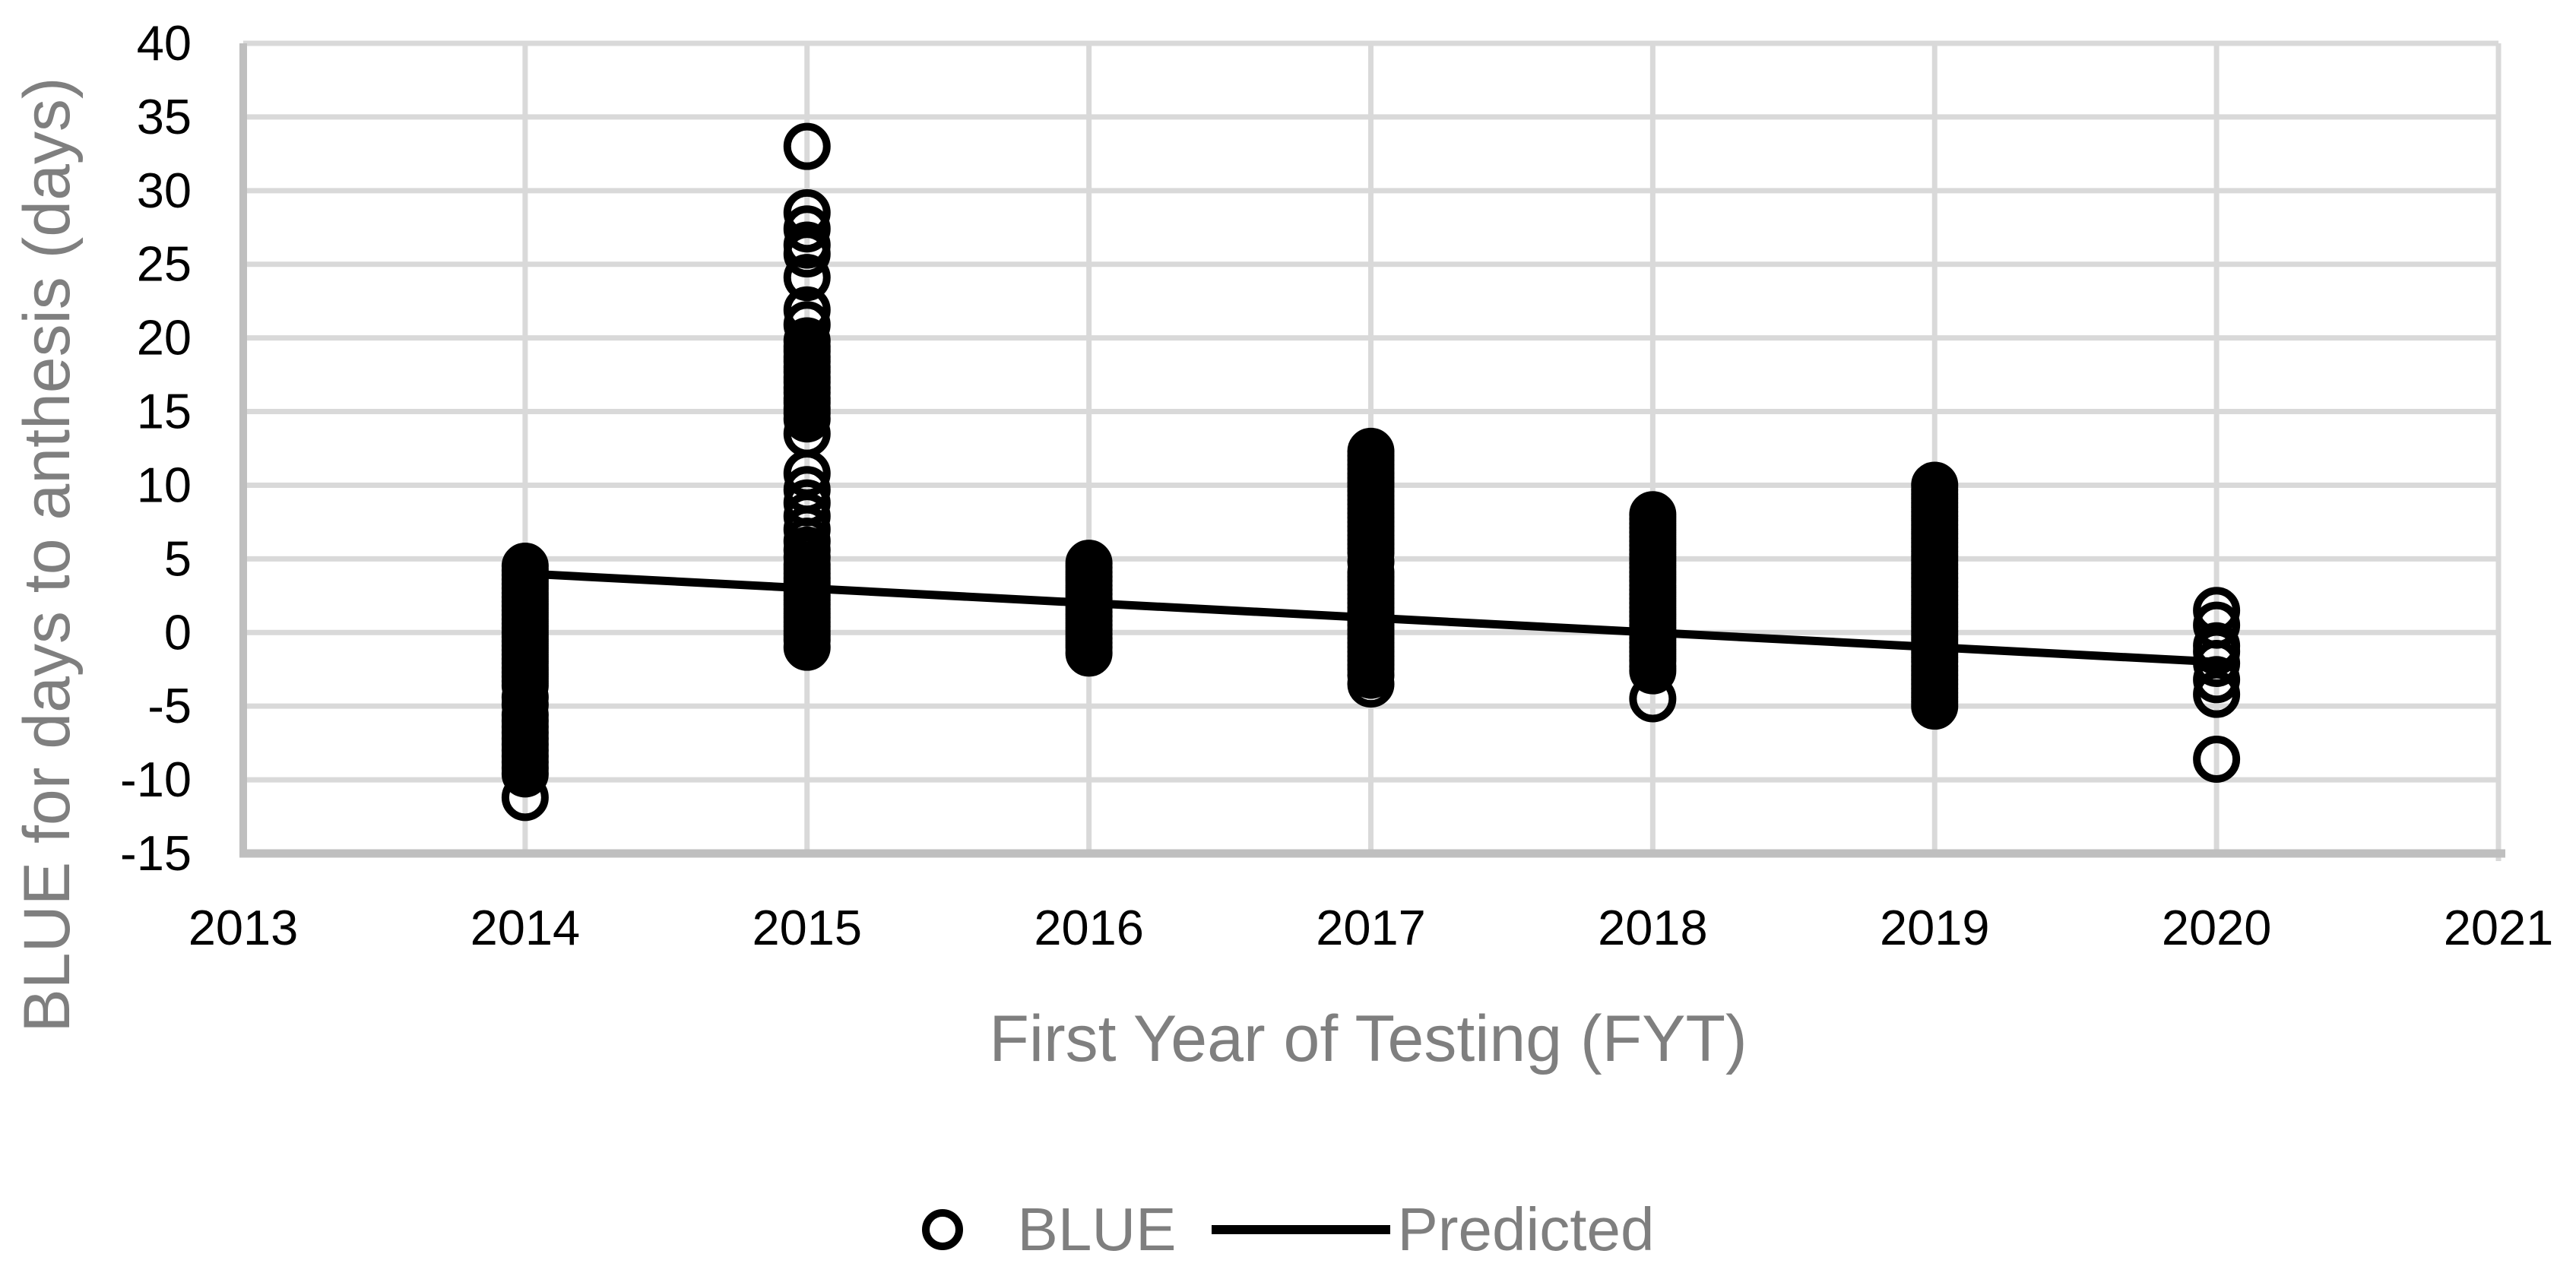 Image resolution: width=2576 pixels, height=1276 pixels. I want to click on y-tick-label: 20, so click(164, 338).